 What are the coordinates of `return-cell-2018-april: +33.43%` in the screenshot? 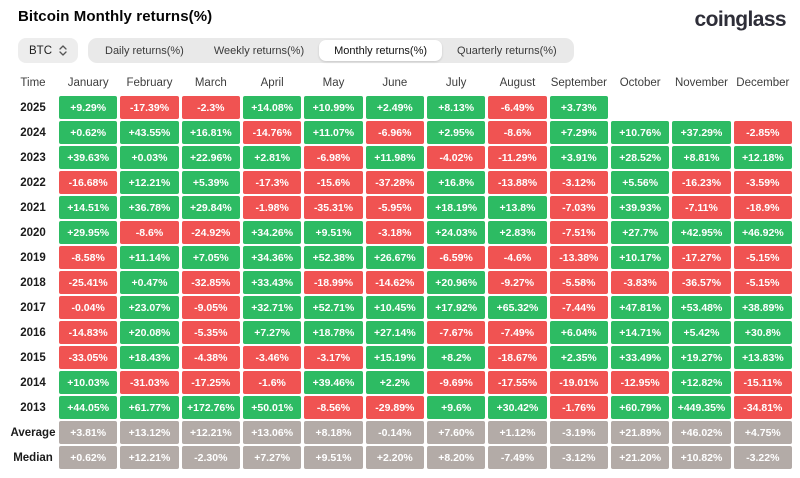 It's located at (272, 282).